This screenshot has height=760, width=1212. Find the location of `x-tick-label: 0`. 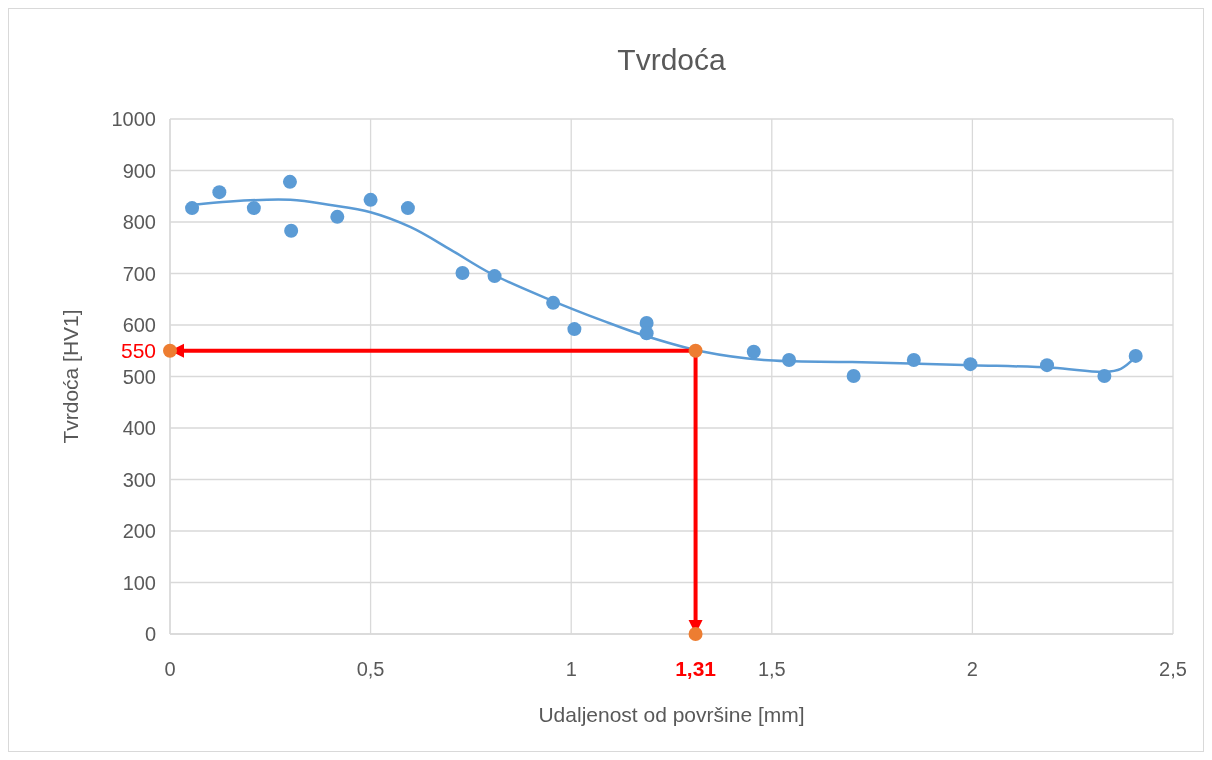

x-tick-label: 0 is located at coordinates (170, 669).